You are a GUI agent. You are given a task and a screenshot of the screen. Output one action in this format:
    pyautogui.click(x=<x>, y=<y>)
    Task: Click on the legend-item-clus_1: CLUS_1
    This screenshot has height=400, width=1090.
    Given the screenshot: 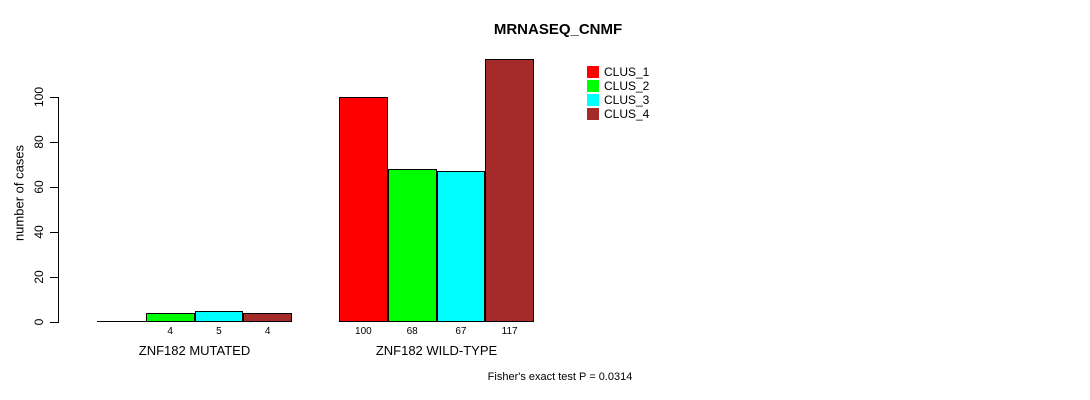 What is the action you would take?
    pyautogui.click(x=618, y=72)
    